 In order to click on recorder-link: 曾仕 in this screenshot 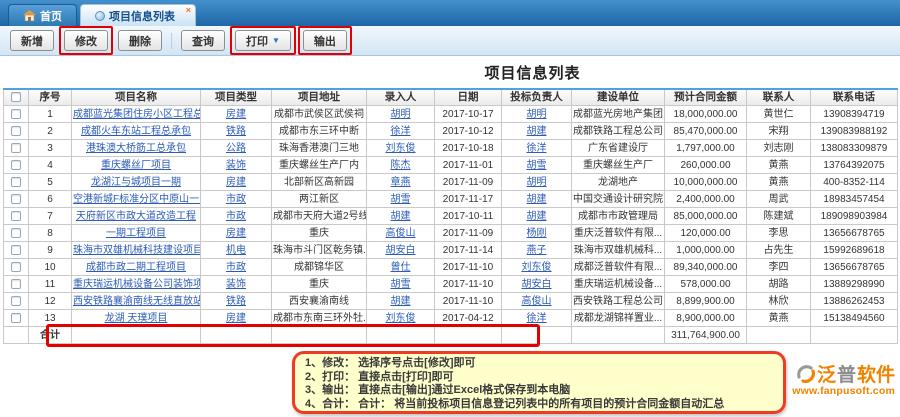, I will do `click(400, 267)`.